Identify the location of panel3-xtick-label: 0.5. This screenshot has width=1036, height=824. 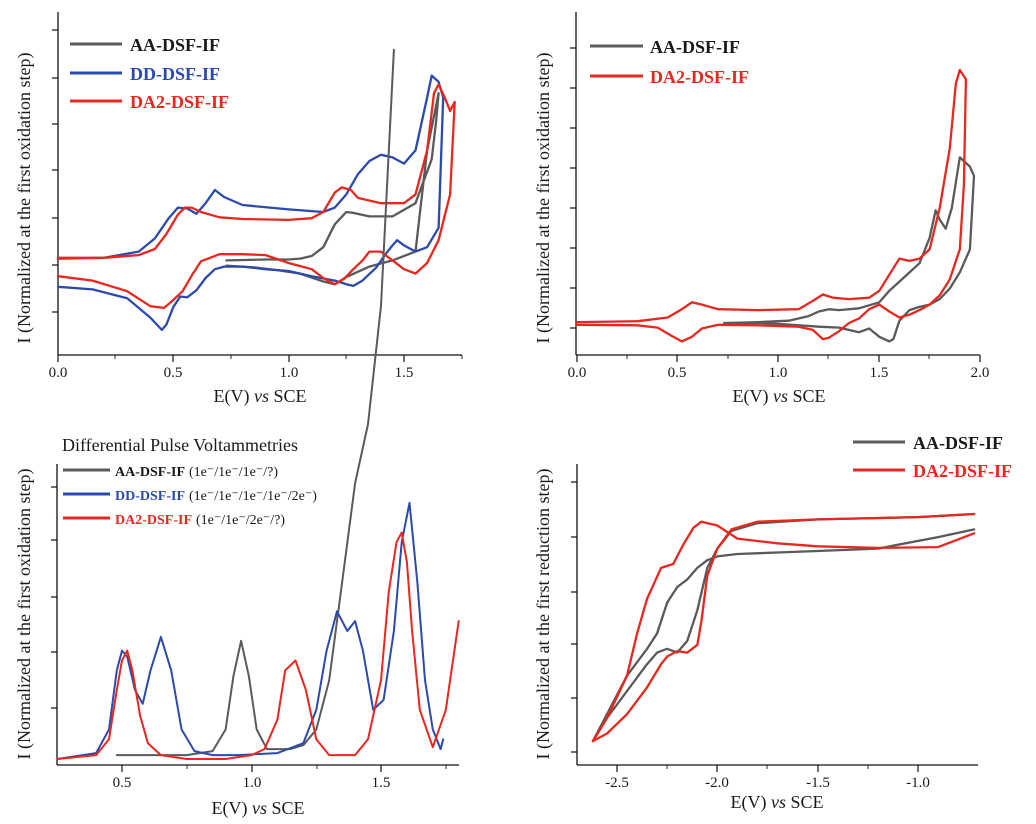
(122, 783).